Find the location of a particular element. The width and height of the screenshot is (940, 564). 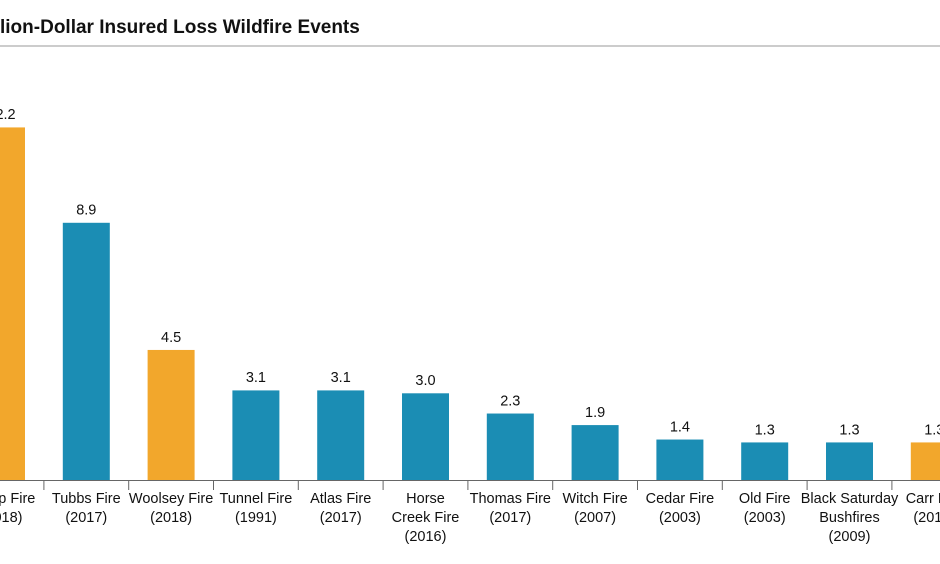

value-label: 4.5 is located at coordinates (171, 338).